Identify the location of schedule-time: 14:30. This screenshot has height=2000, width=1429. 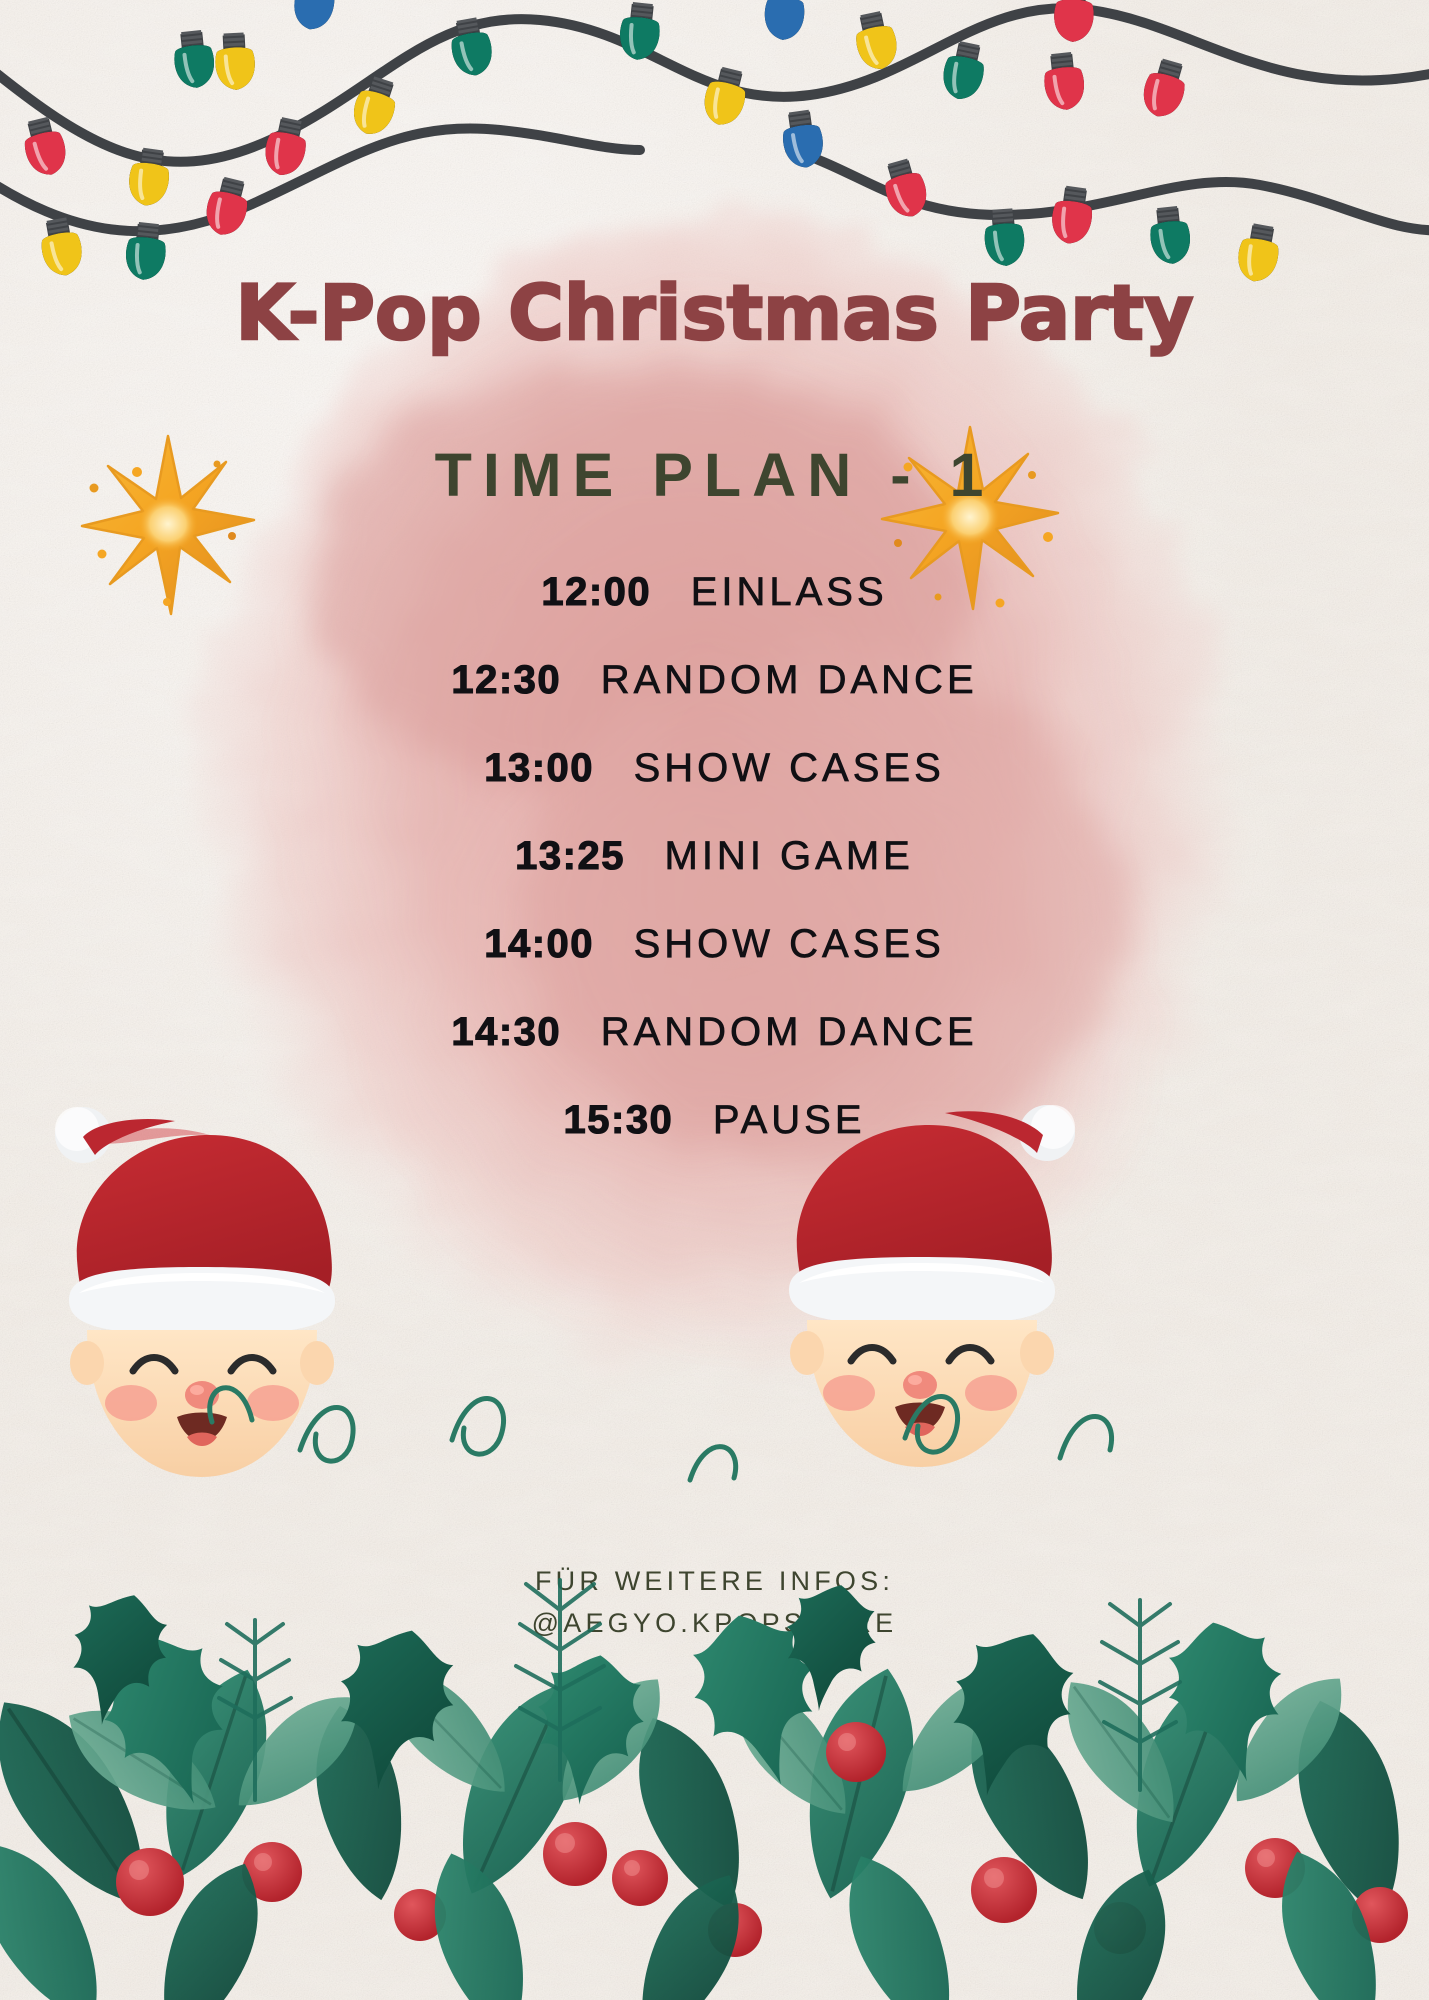
(519, 1031).